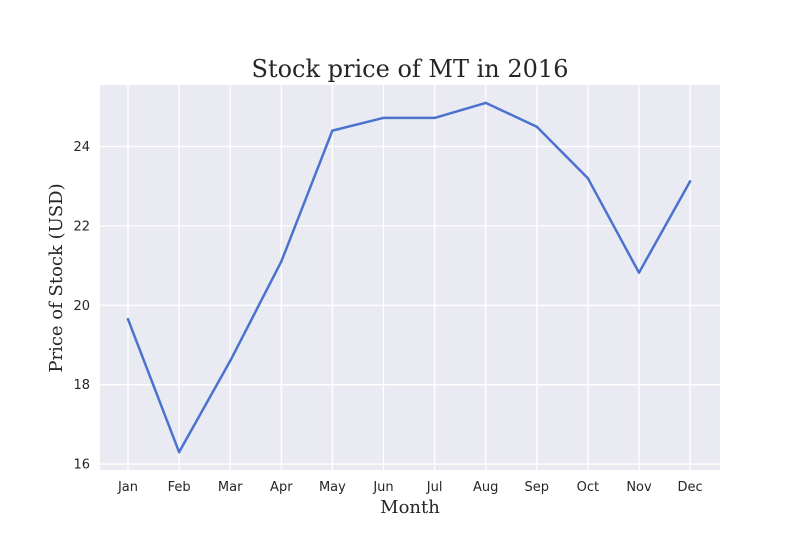 This screenshot has width=800, height=550. I want to click on x-tick-label: Nov, so click(639, 487).